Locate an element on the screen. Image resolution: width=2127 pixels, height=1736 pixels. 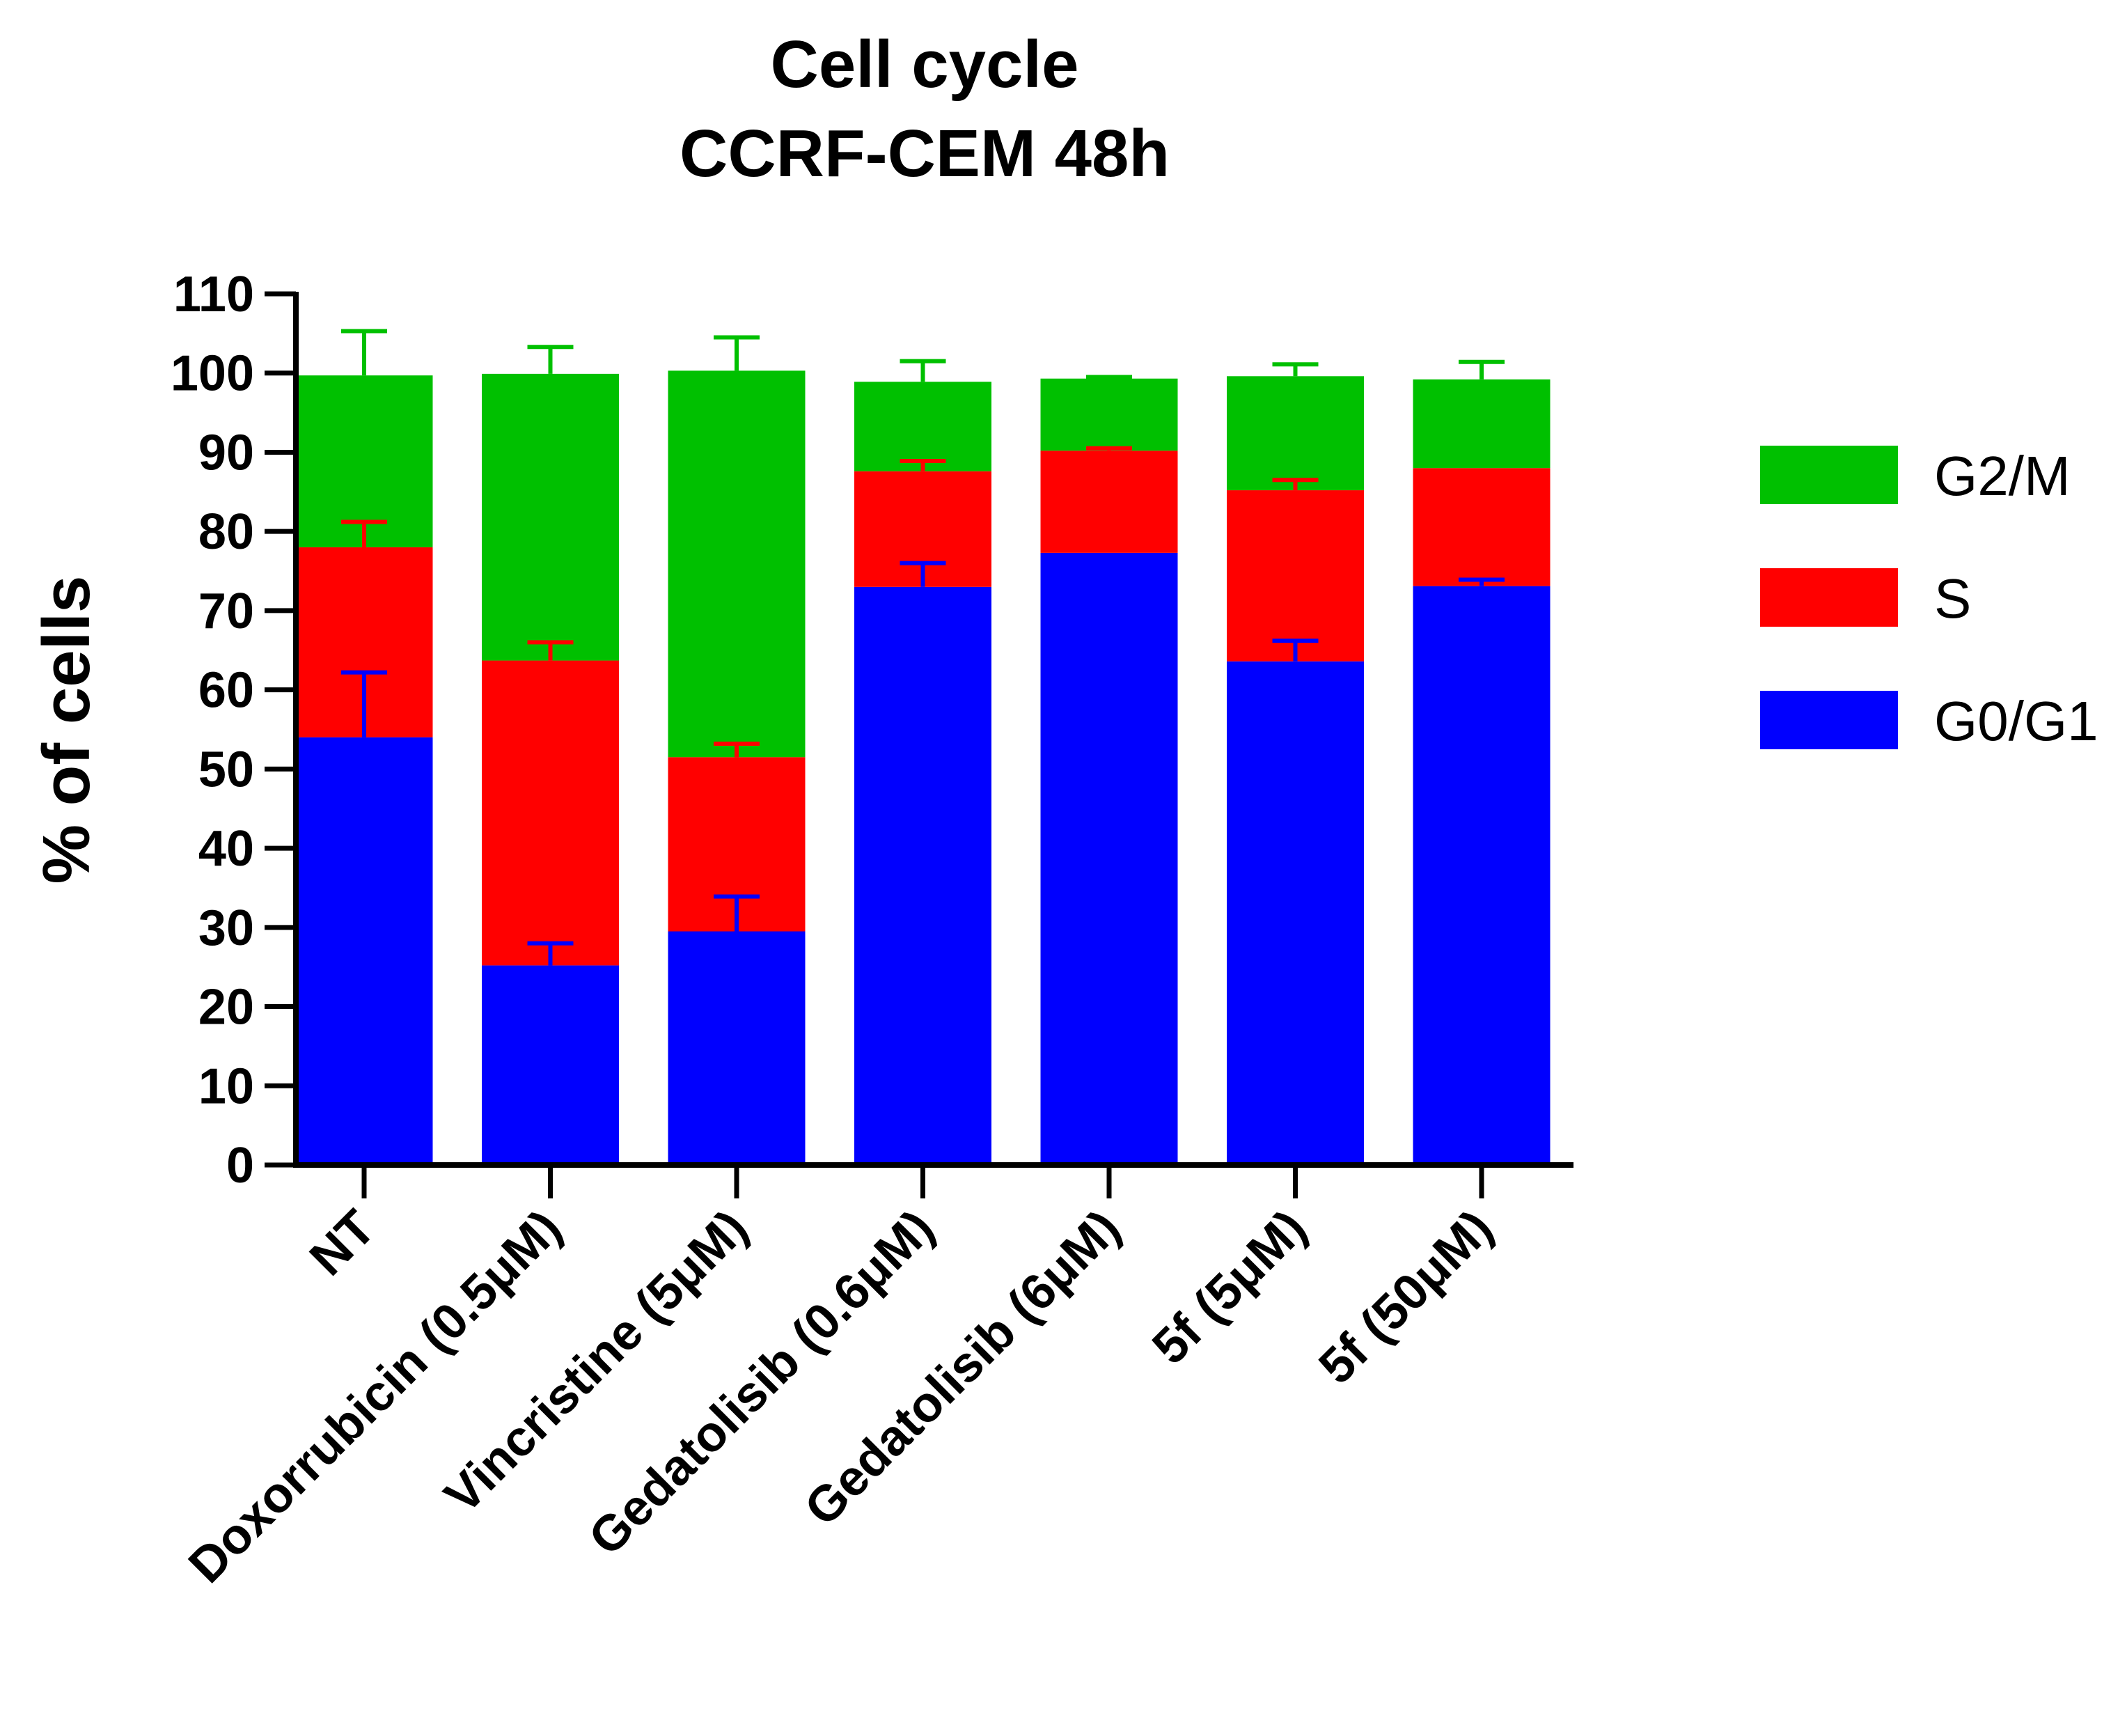
legend-item-s: S is located at coordinates (1865, 599).